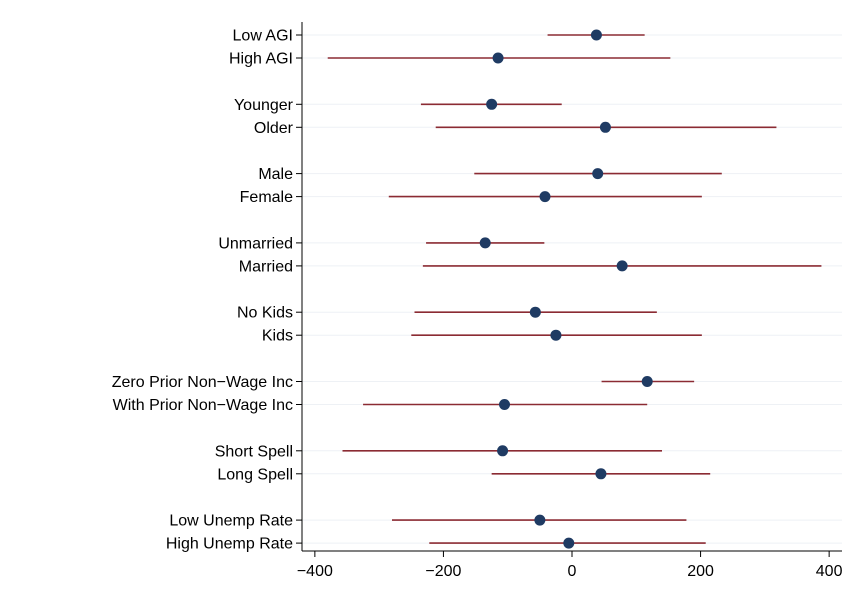 The width and height of the screenshot is (844, 613). Describe the element at coordinates (264, 105) in the screenshot. I see `y-tick-label: Younger` at that location.